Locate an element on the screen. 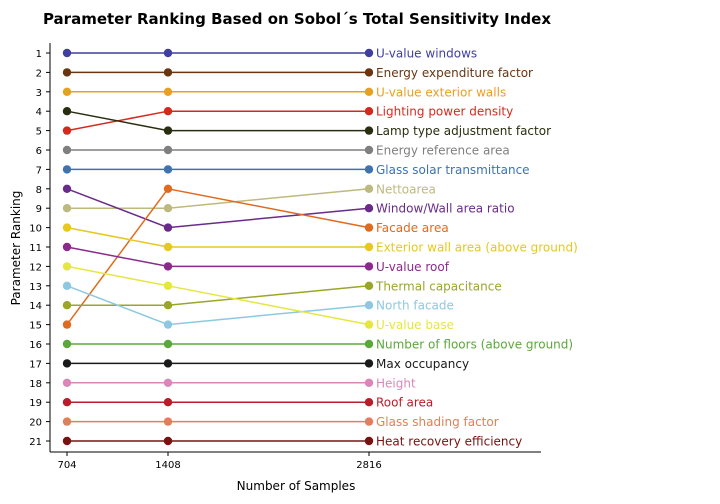 Image resolution: width=720 pixels, height=504 pixels. series-label: U-value windows is located at coordinates (426, 54).